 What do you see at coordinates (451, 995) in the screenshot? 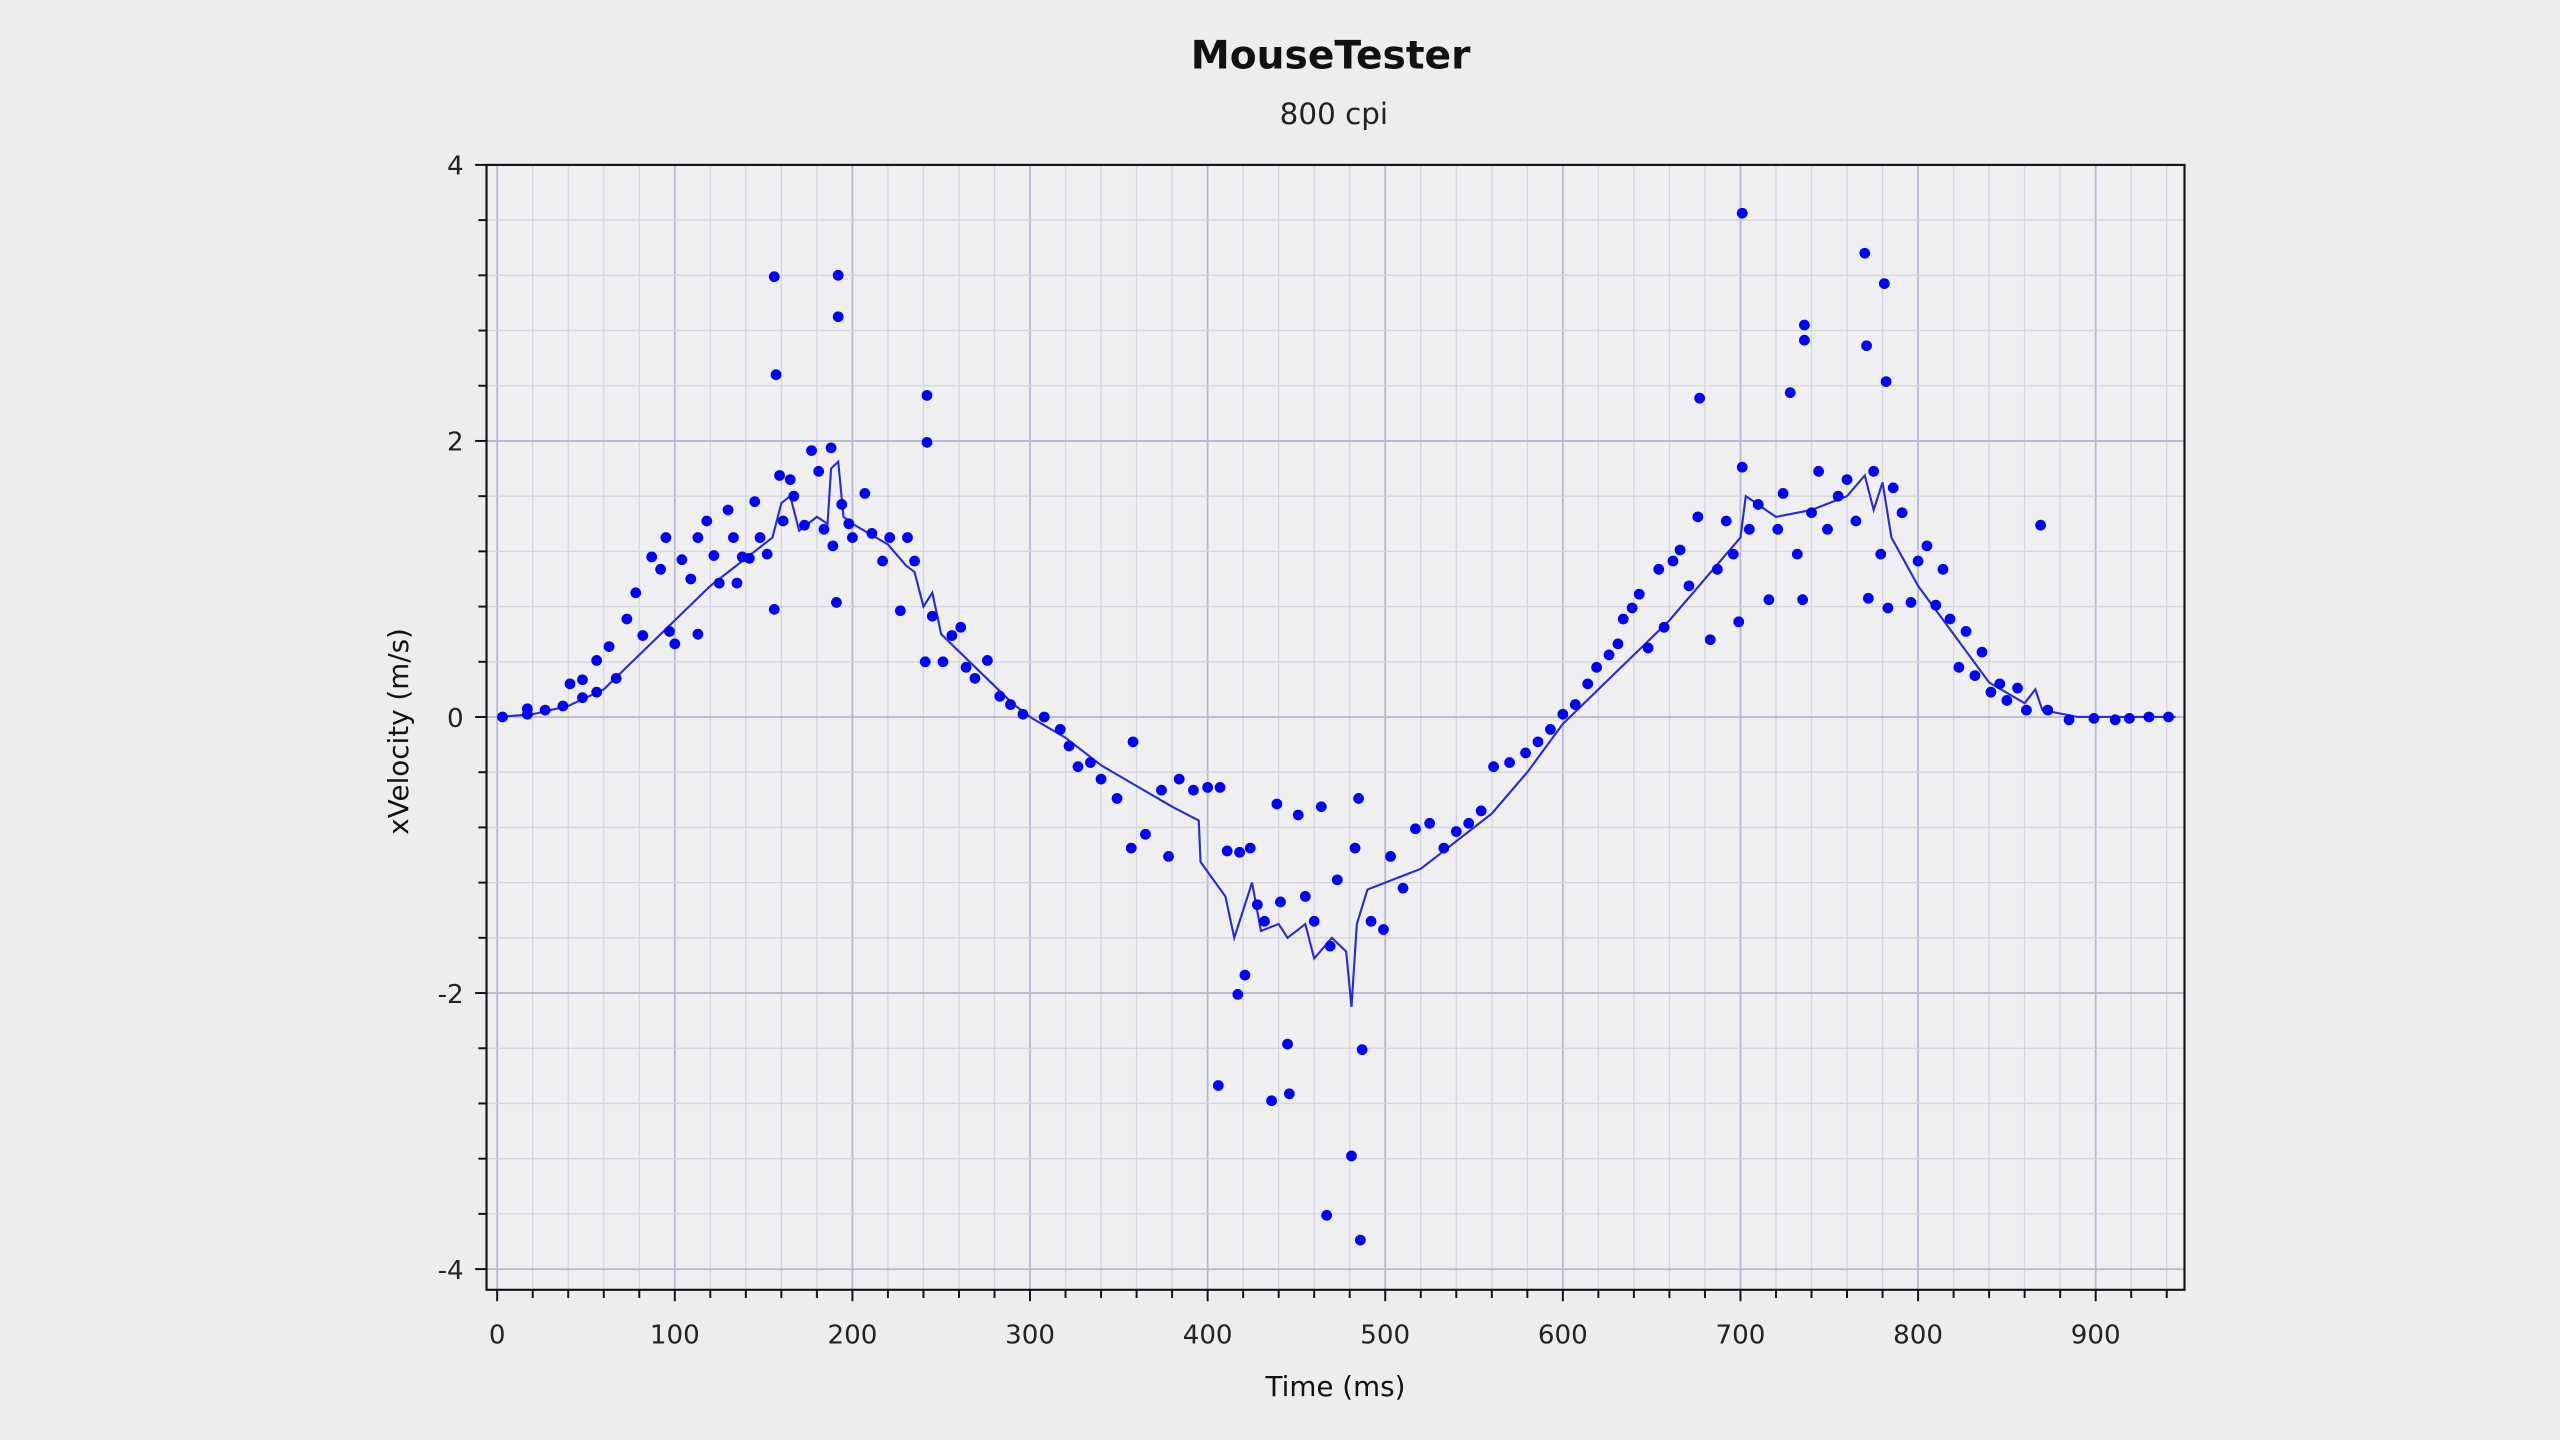
I see `y-tick-label: -2` at bounding box center [451, 995].